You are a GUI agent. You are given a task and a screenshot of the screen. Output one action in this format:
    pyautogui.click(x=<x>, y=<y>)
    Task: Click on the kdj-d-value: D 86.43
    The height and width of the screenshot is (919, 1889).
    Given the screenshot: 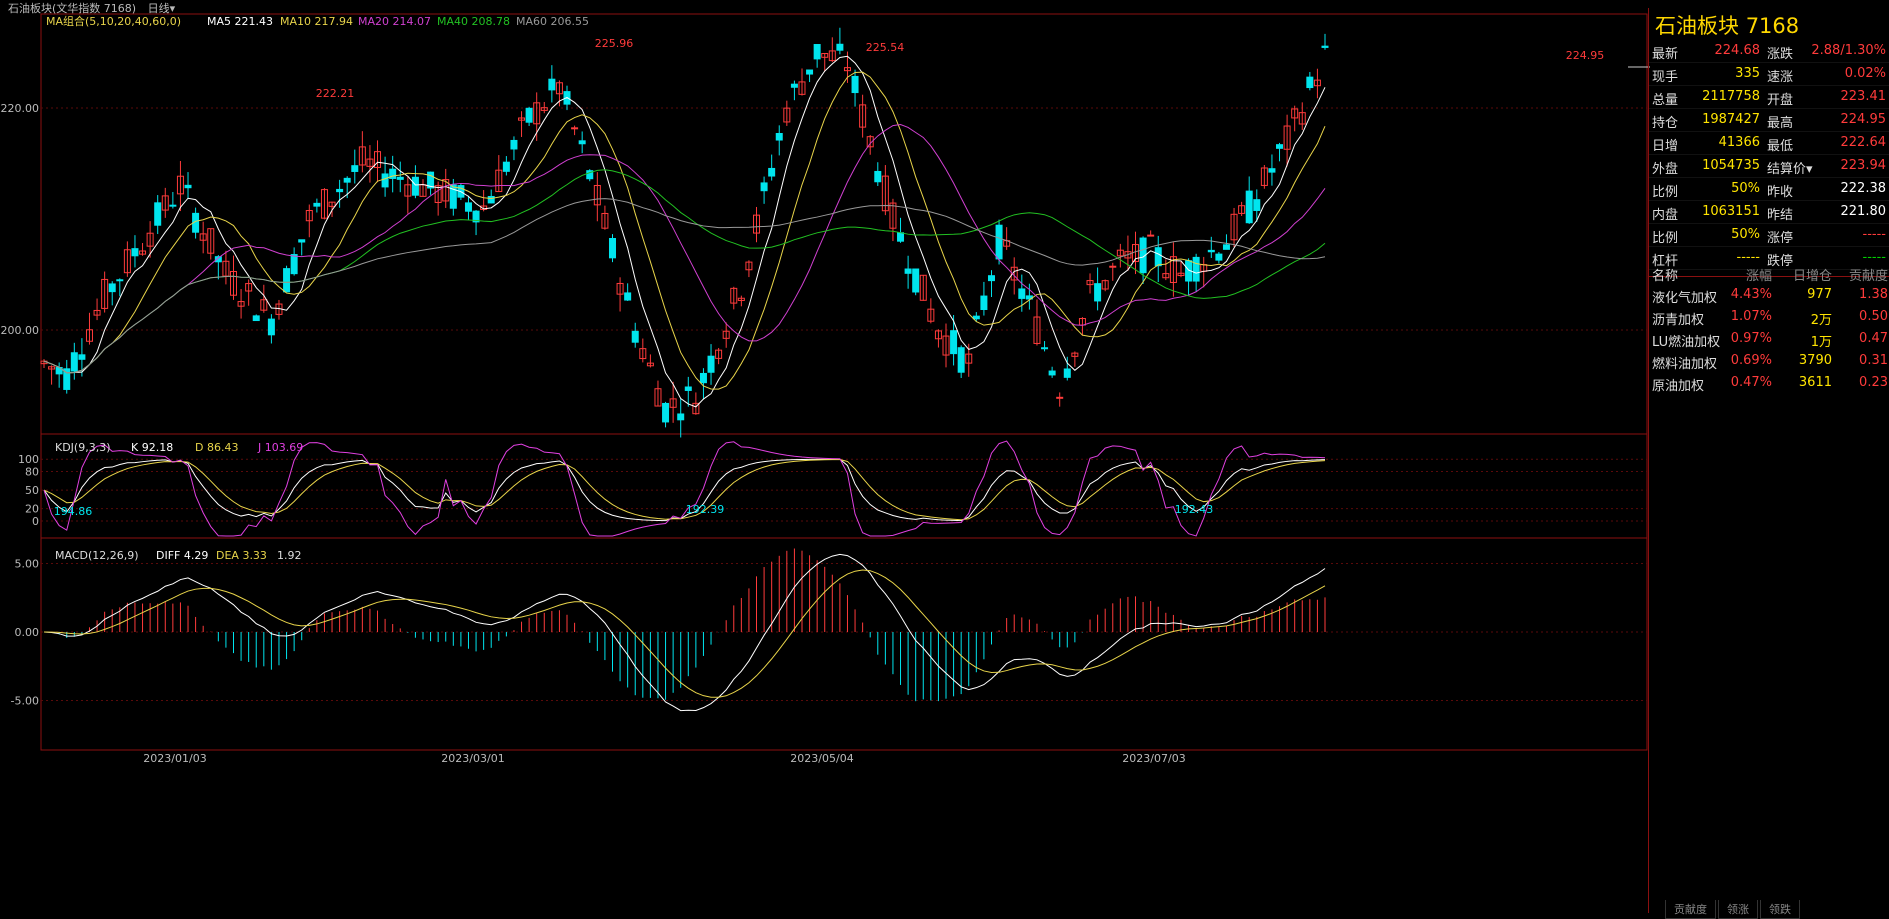 What is the action you would take?
    pyautogui.click(x=216, y=447)
    